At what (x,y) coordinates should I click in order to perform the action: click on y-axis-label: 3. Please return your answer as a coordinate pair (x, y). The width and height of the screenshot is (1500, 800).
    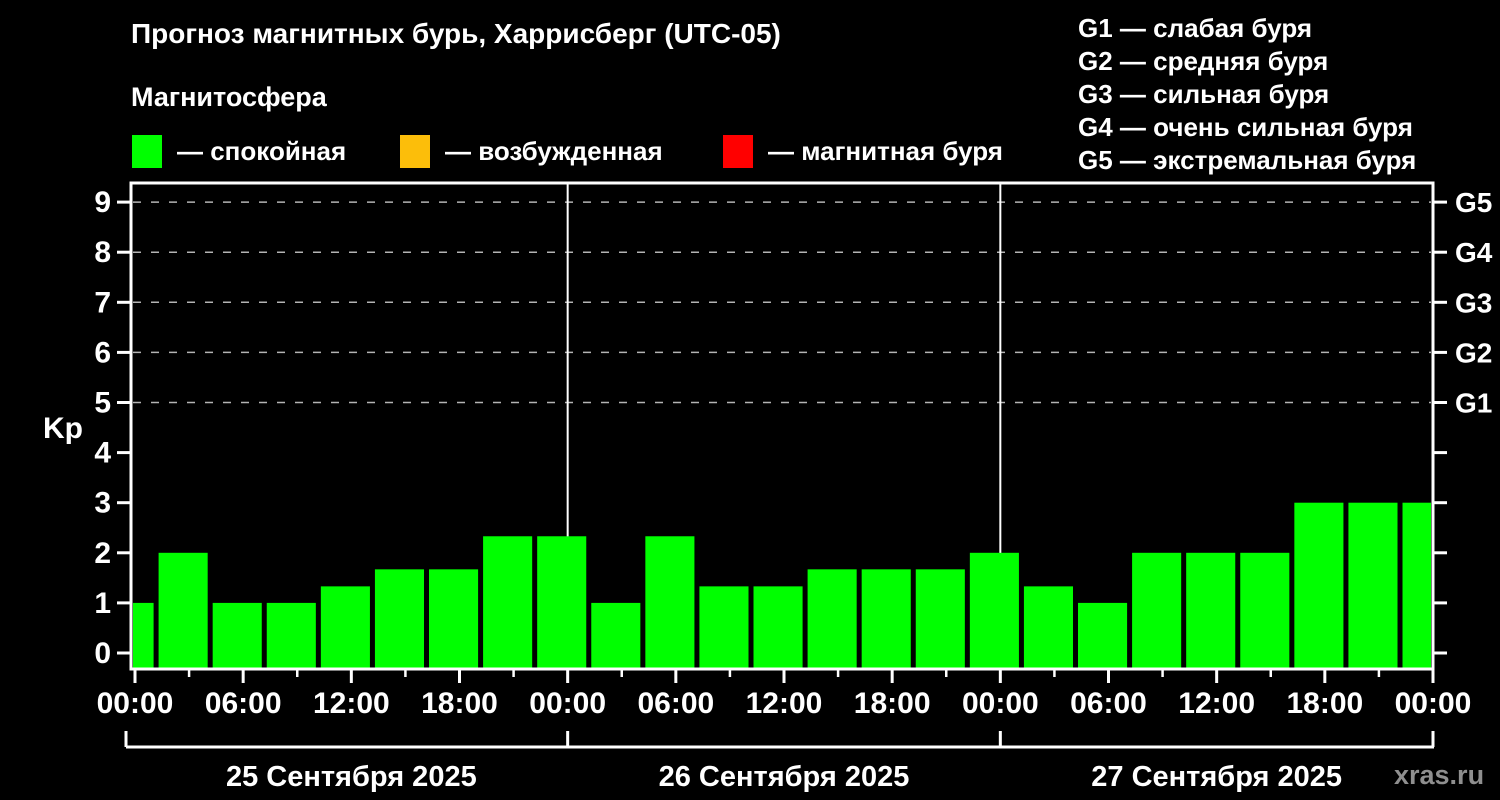
    Looking at the image, I should click on (102, 503).